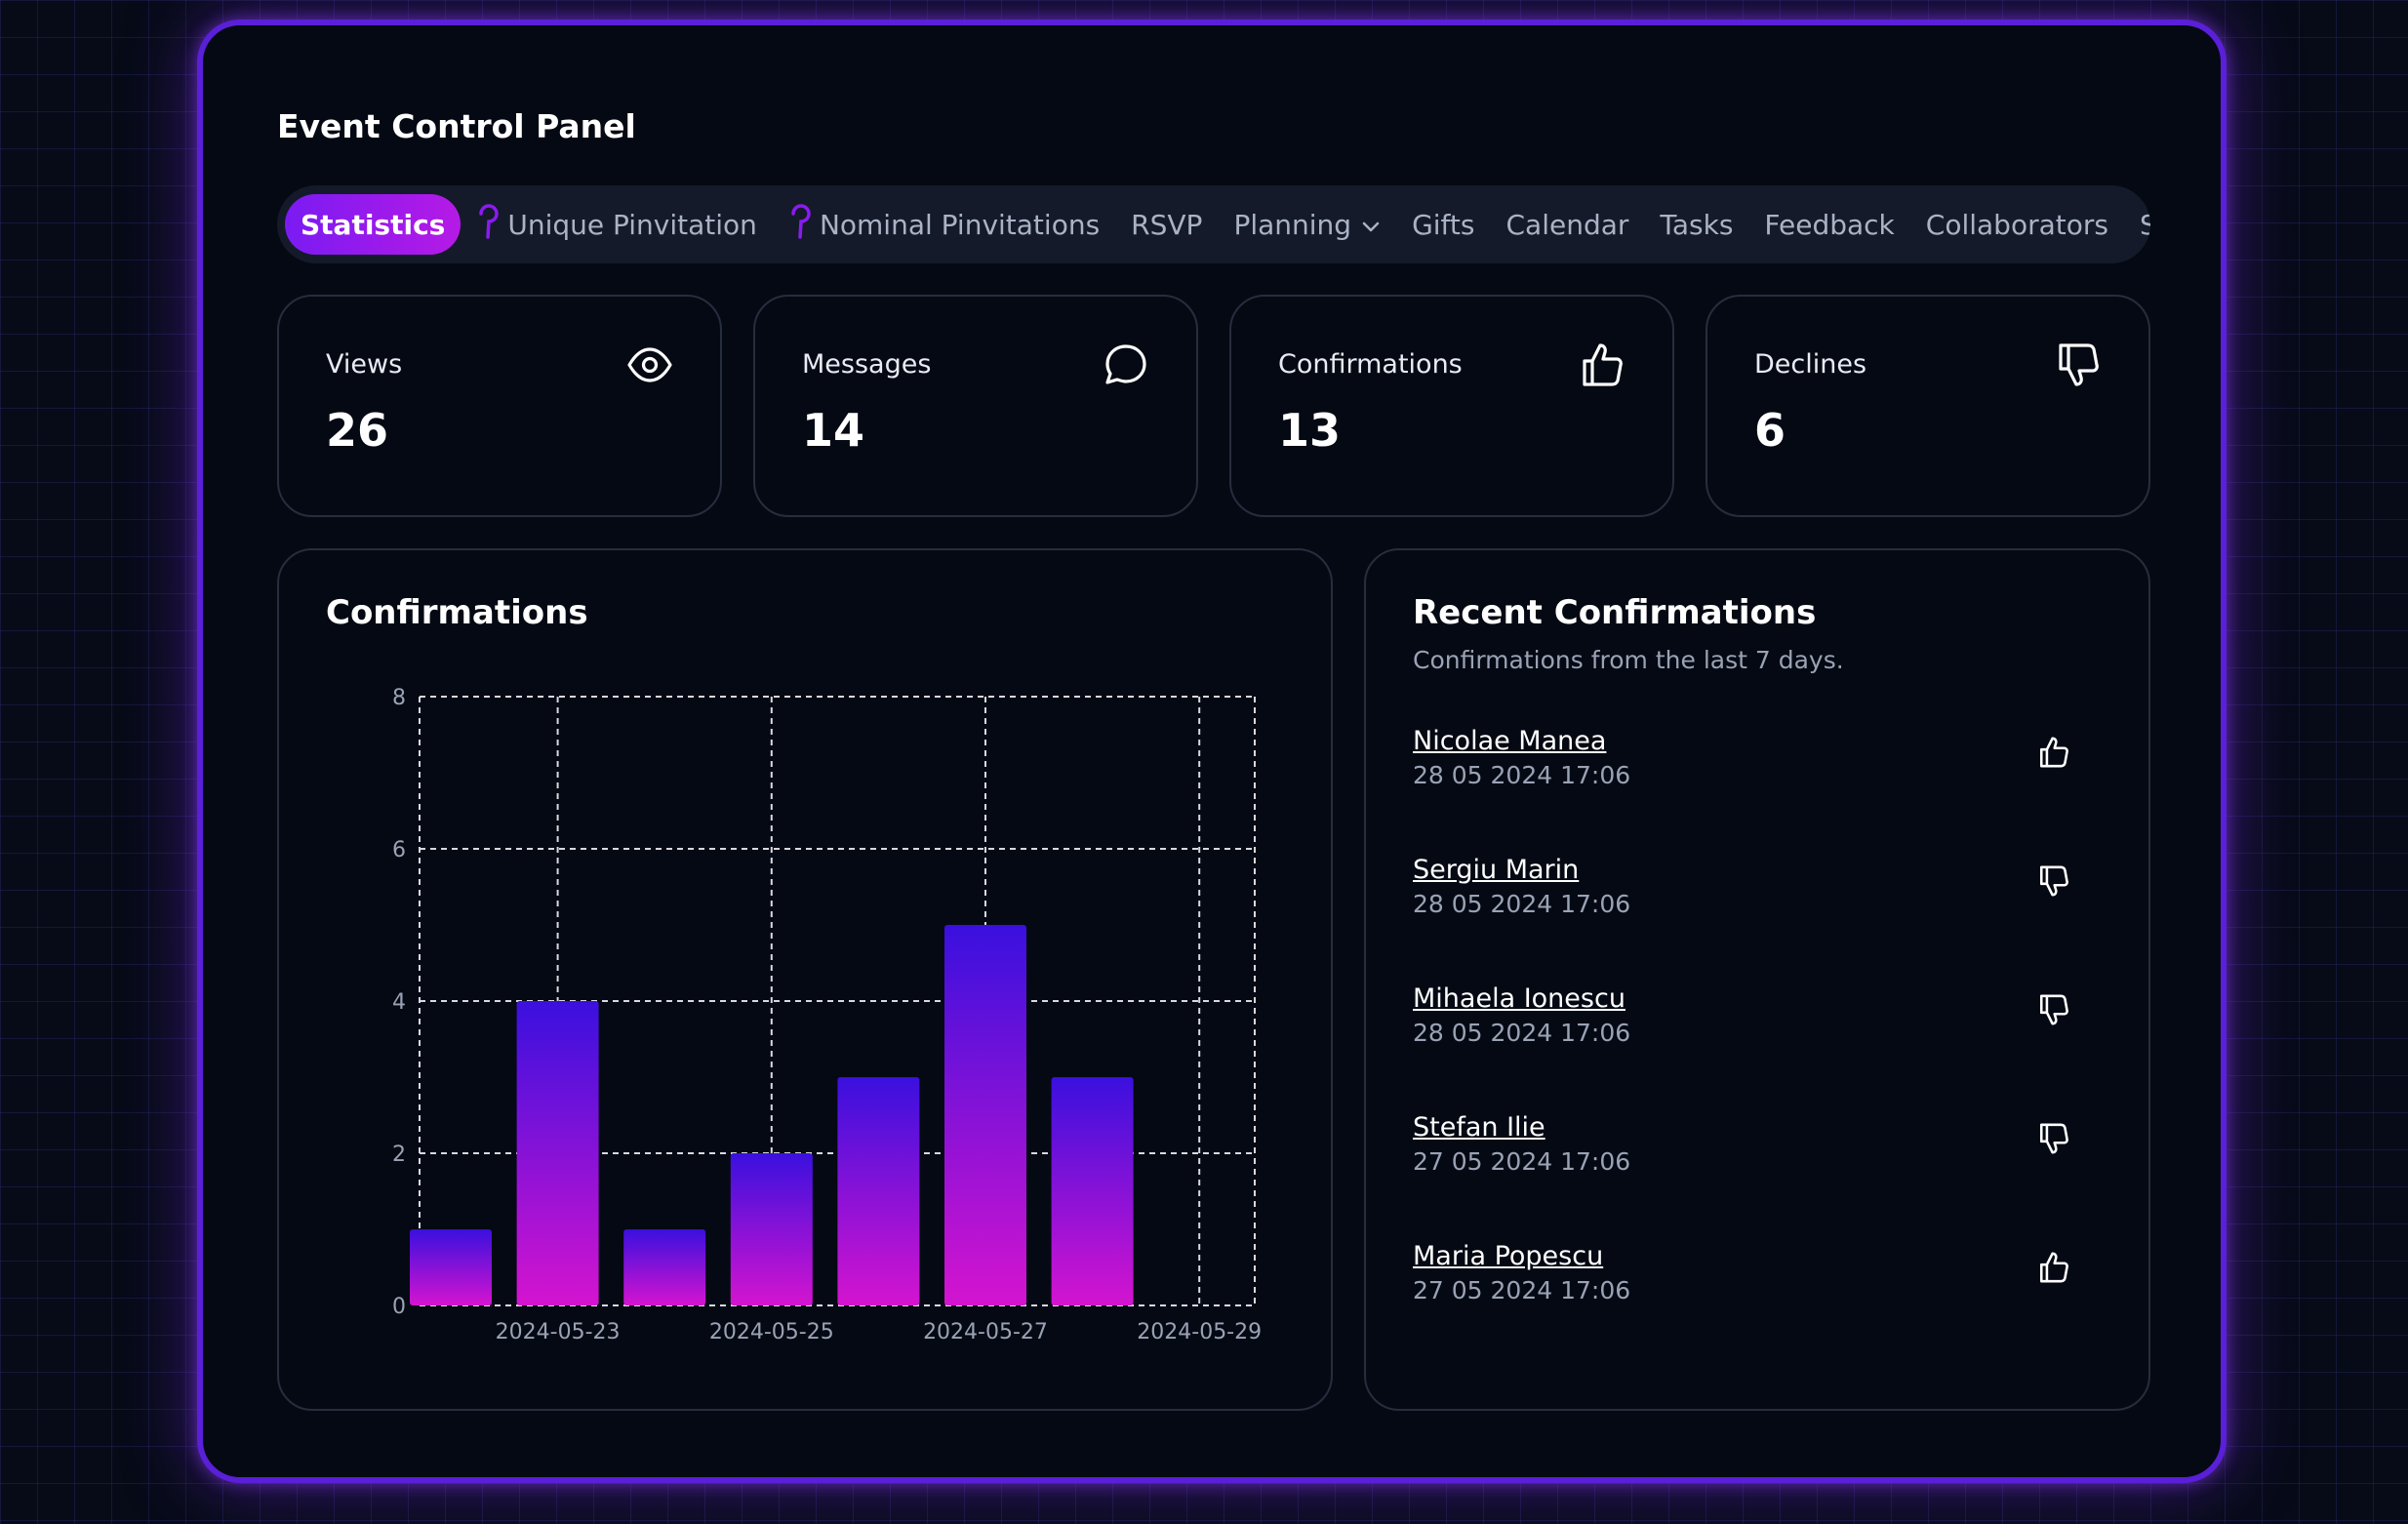 This screenshot has height=1524, width=2408. Describe the element at coordinates (1770, 431) in the screenshot. I see `stat-value: 6` at that location.